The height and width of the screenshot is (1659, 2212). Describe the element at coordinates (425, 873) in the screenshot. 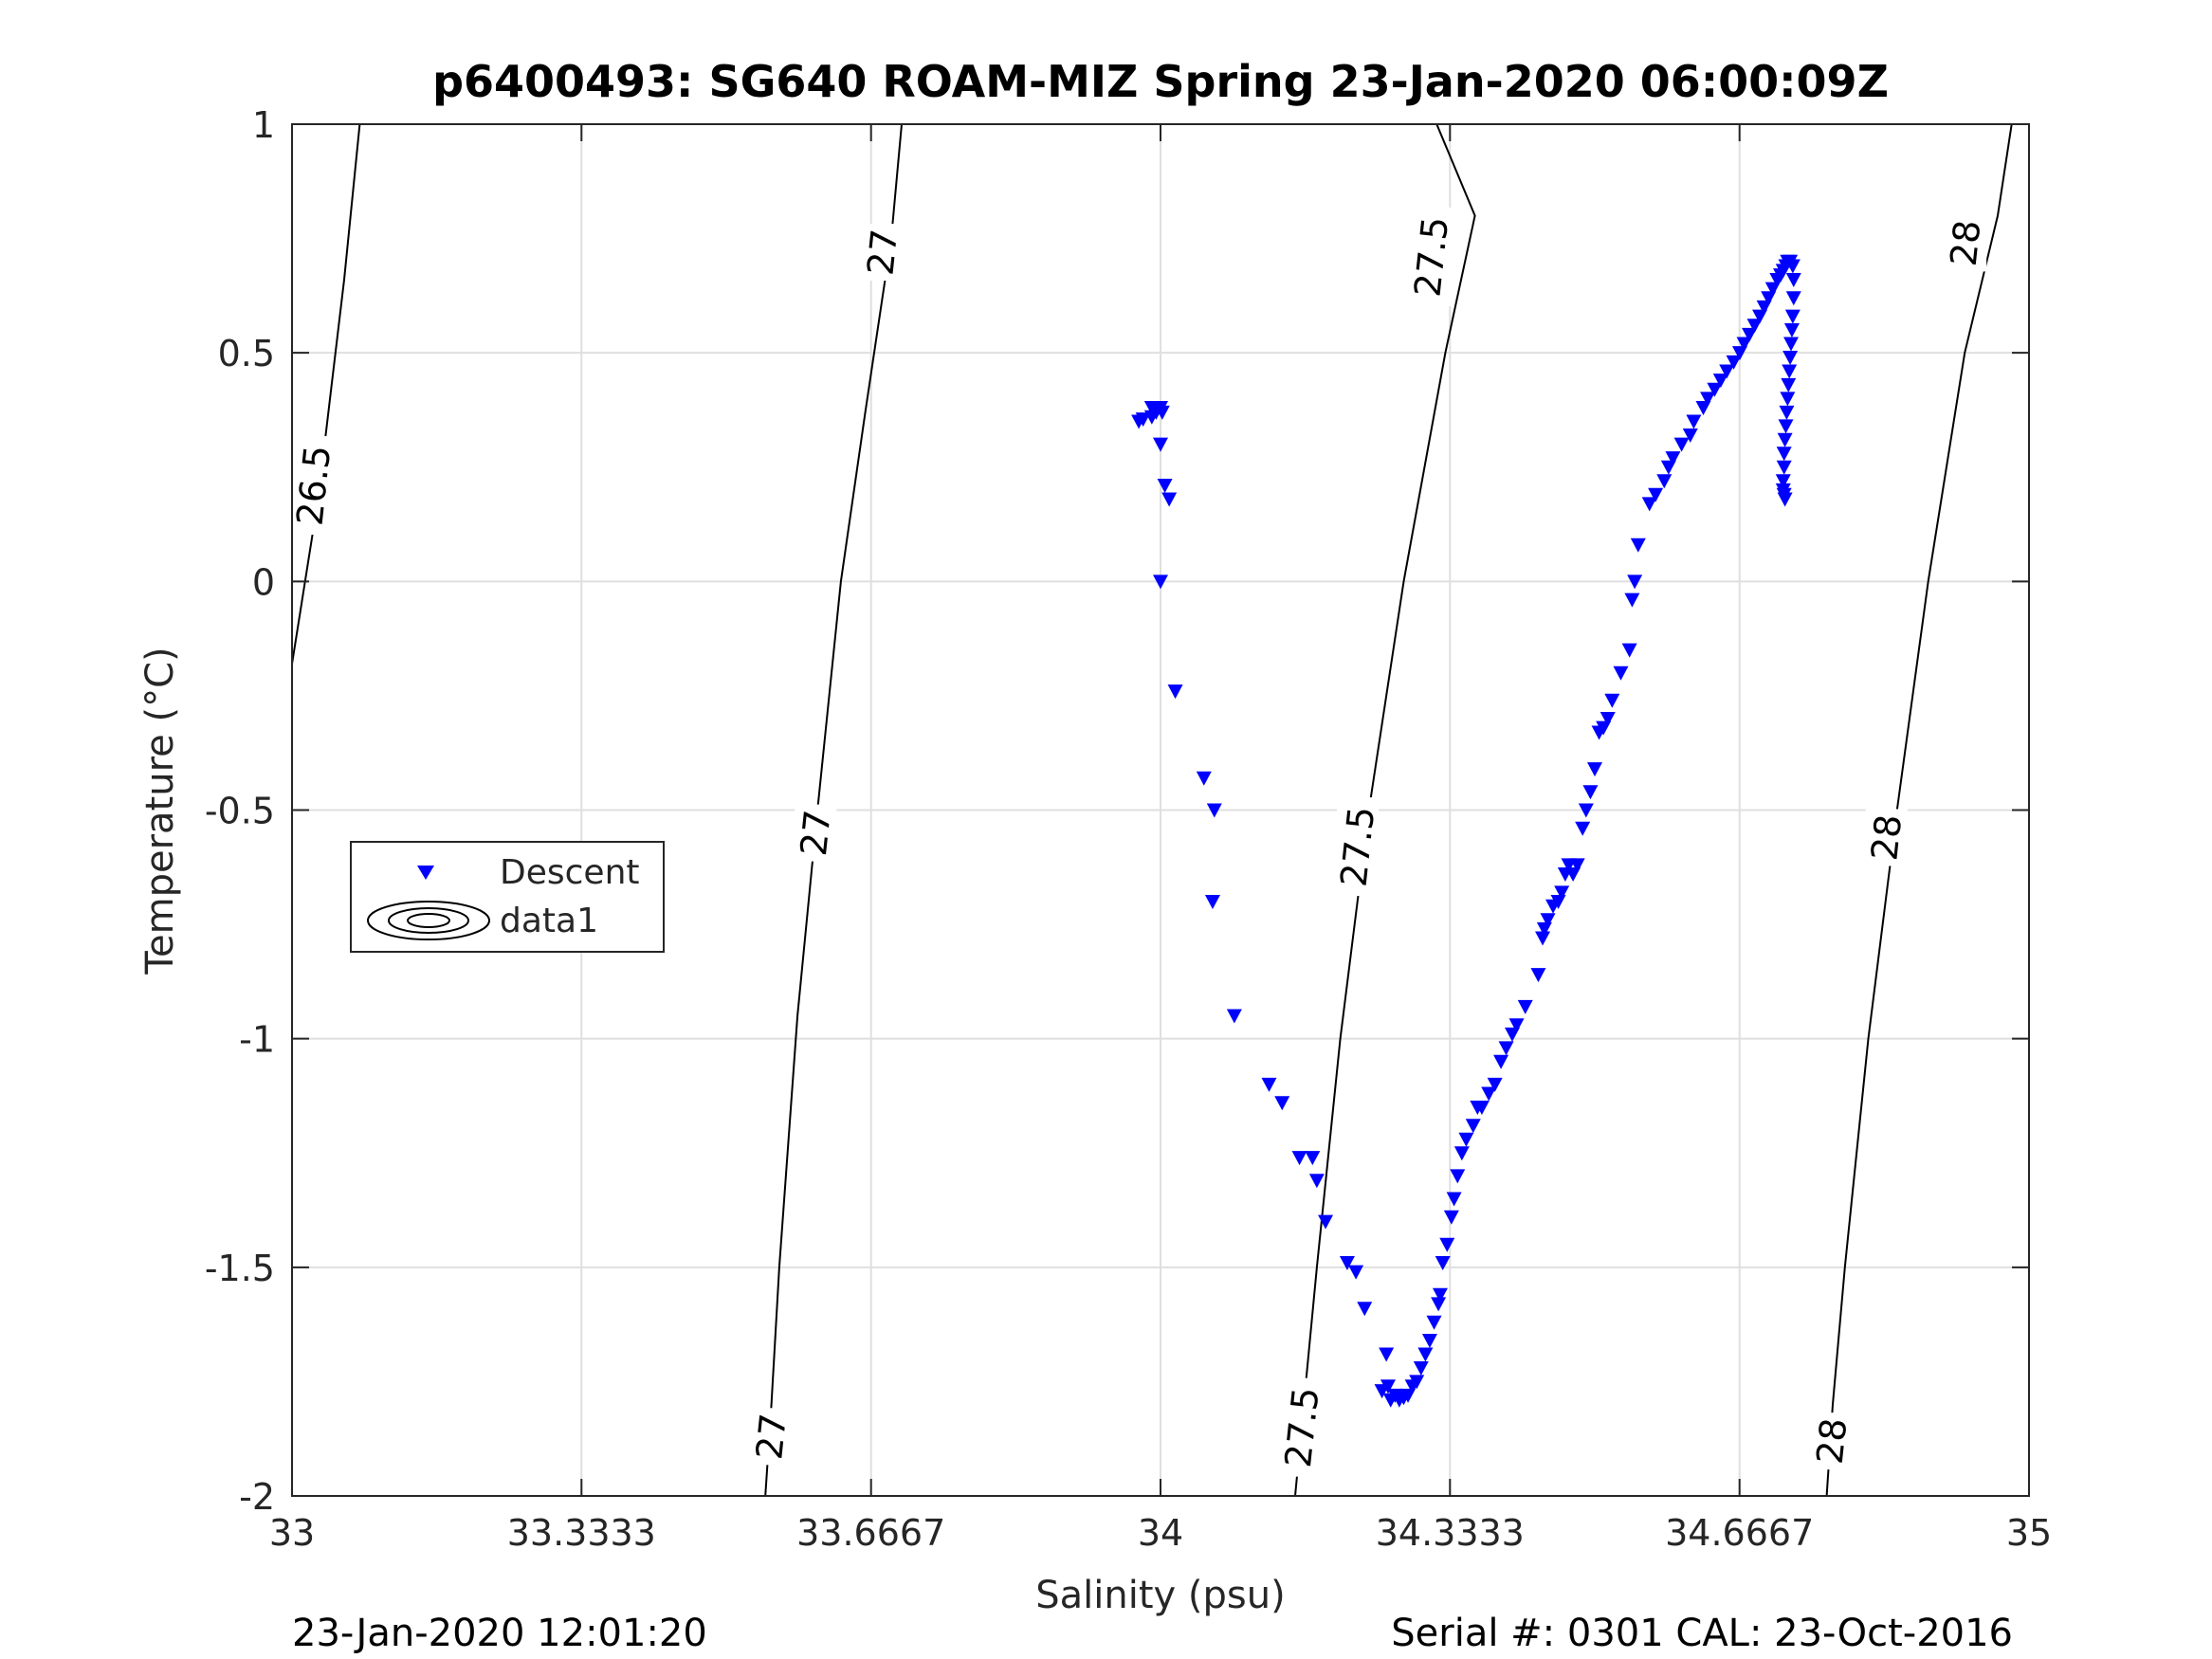

I see `legend-descent-marker` at that location.